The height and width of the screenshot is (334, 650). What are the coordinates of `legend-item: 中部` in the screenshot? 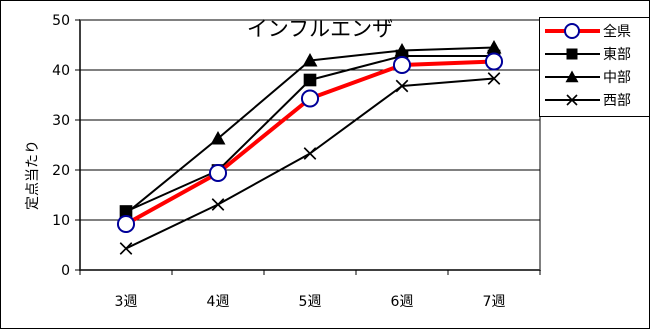 It's located at (588, 78).